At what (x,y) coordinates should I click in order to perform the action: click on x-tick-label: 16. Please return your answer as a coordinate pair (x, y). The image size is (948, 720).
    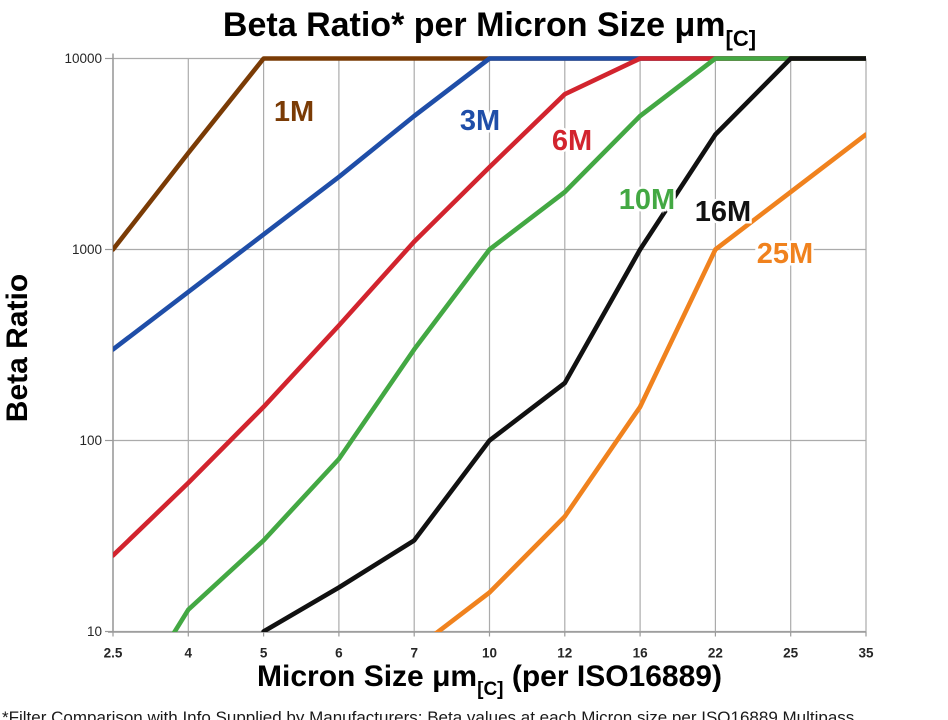
    Looking at the image, I should click on (641, 653).